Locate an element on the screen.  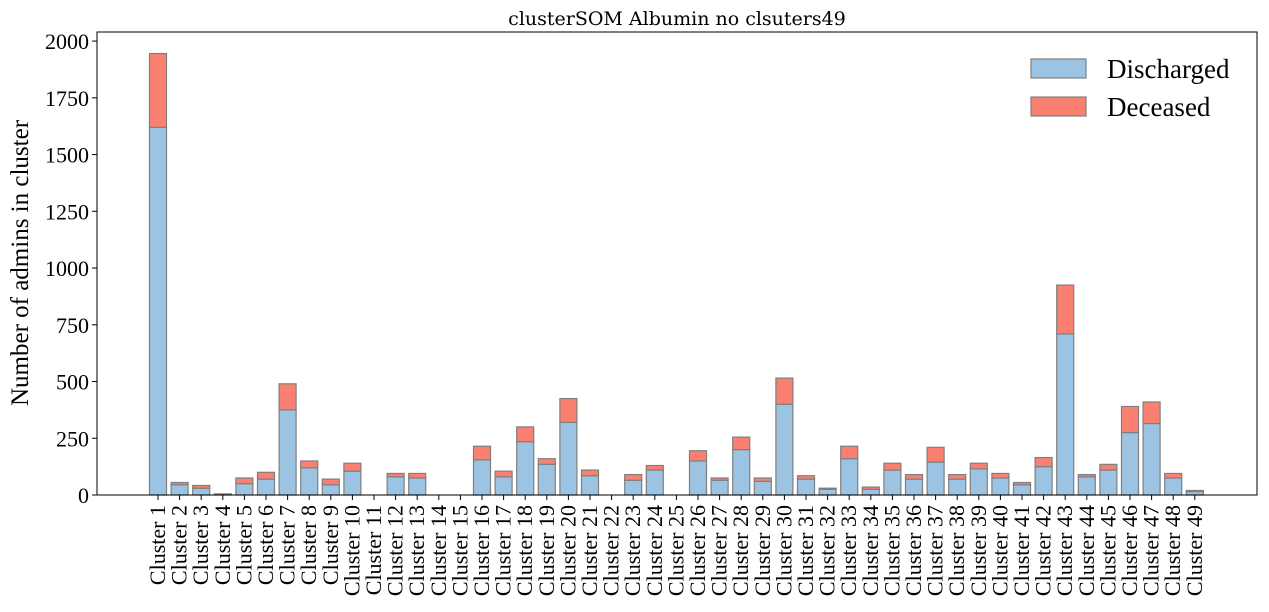
x-tick-label: Cluster 8 is located at coordinates (308, 545).